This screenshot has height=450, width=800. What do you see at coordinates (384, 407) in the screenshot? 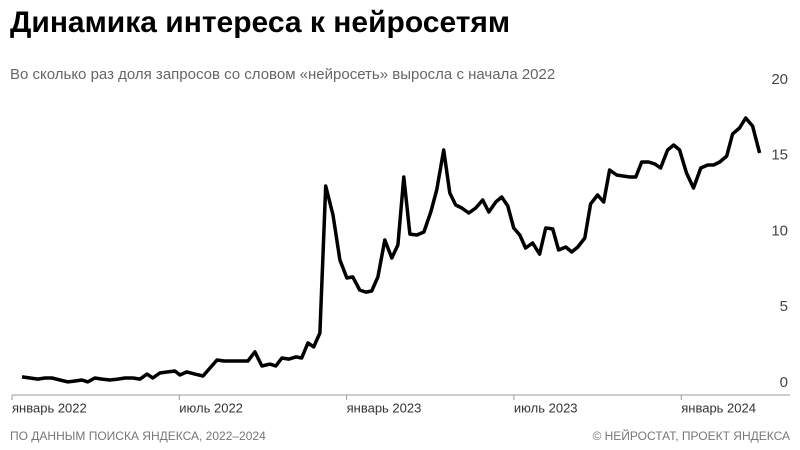
I see `x-tick-label: январь 2023` at bounding box center [384, 407].